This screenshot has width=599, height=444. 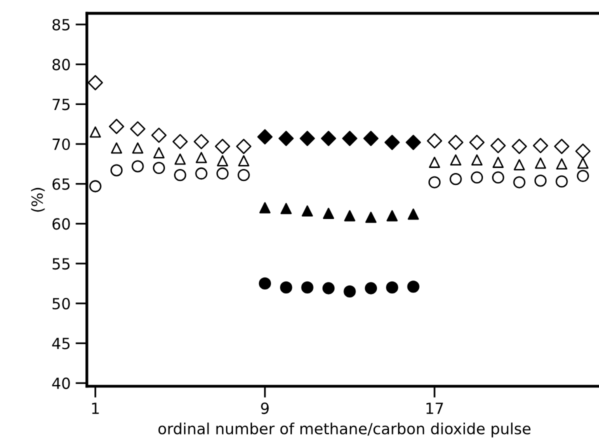 What do you see at coordinates (265, 408) in the screenshot?
I see `x-tick-label: 9` at bounding box center [265, 408].